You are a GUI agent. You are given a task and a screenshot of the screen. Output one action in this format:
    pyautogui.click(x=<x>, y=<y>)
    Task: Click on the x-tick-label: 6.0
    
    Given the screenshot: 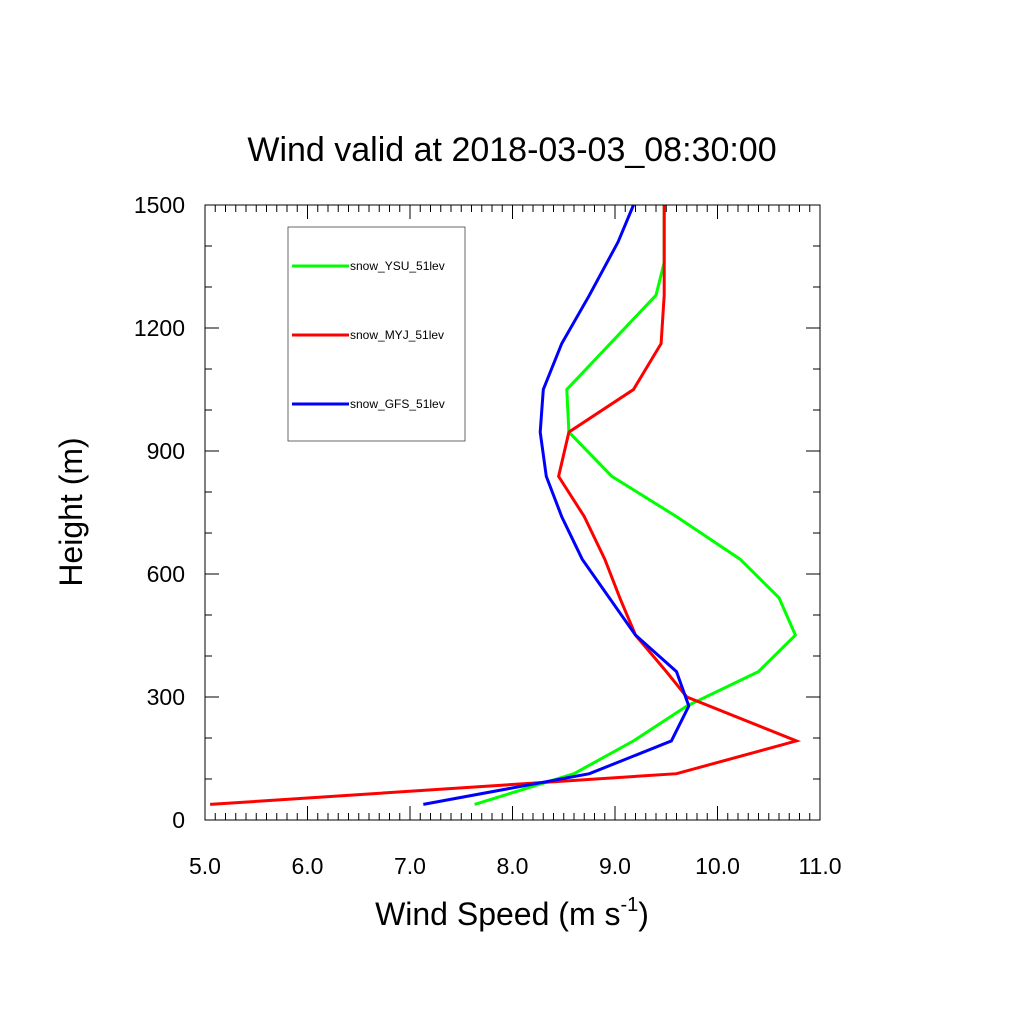 What is the action you would take?
    pyautogui.click(x=308, y=866)
    